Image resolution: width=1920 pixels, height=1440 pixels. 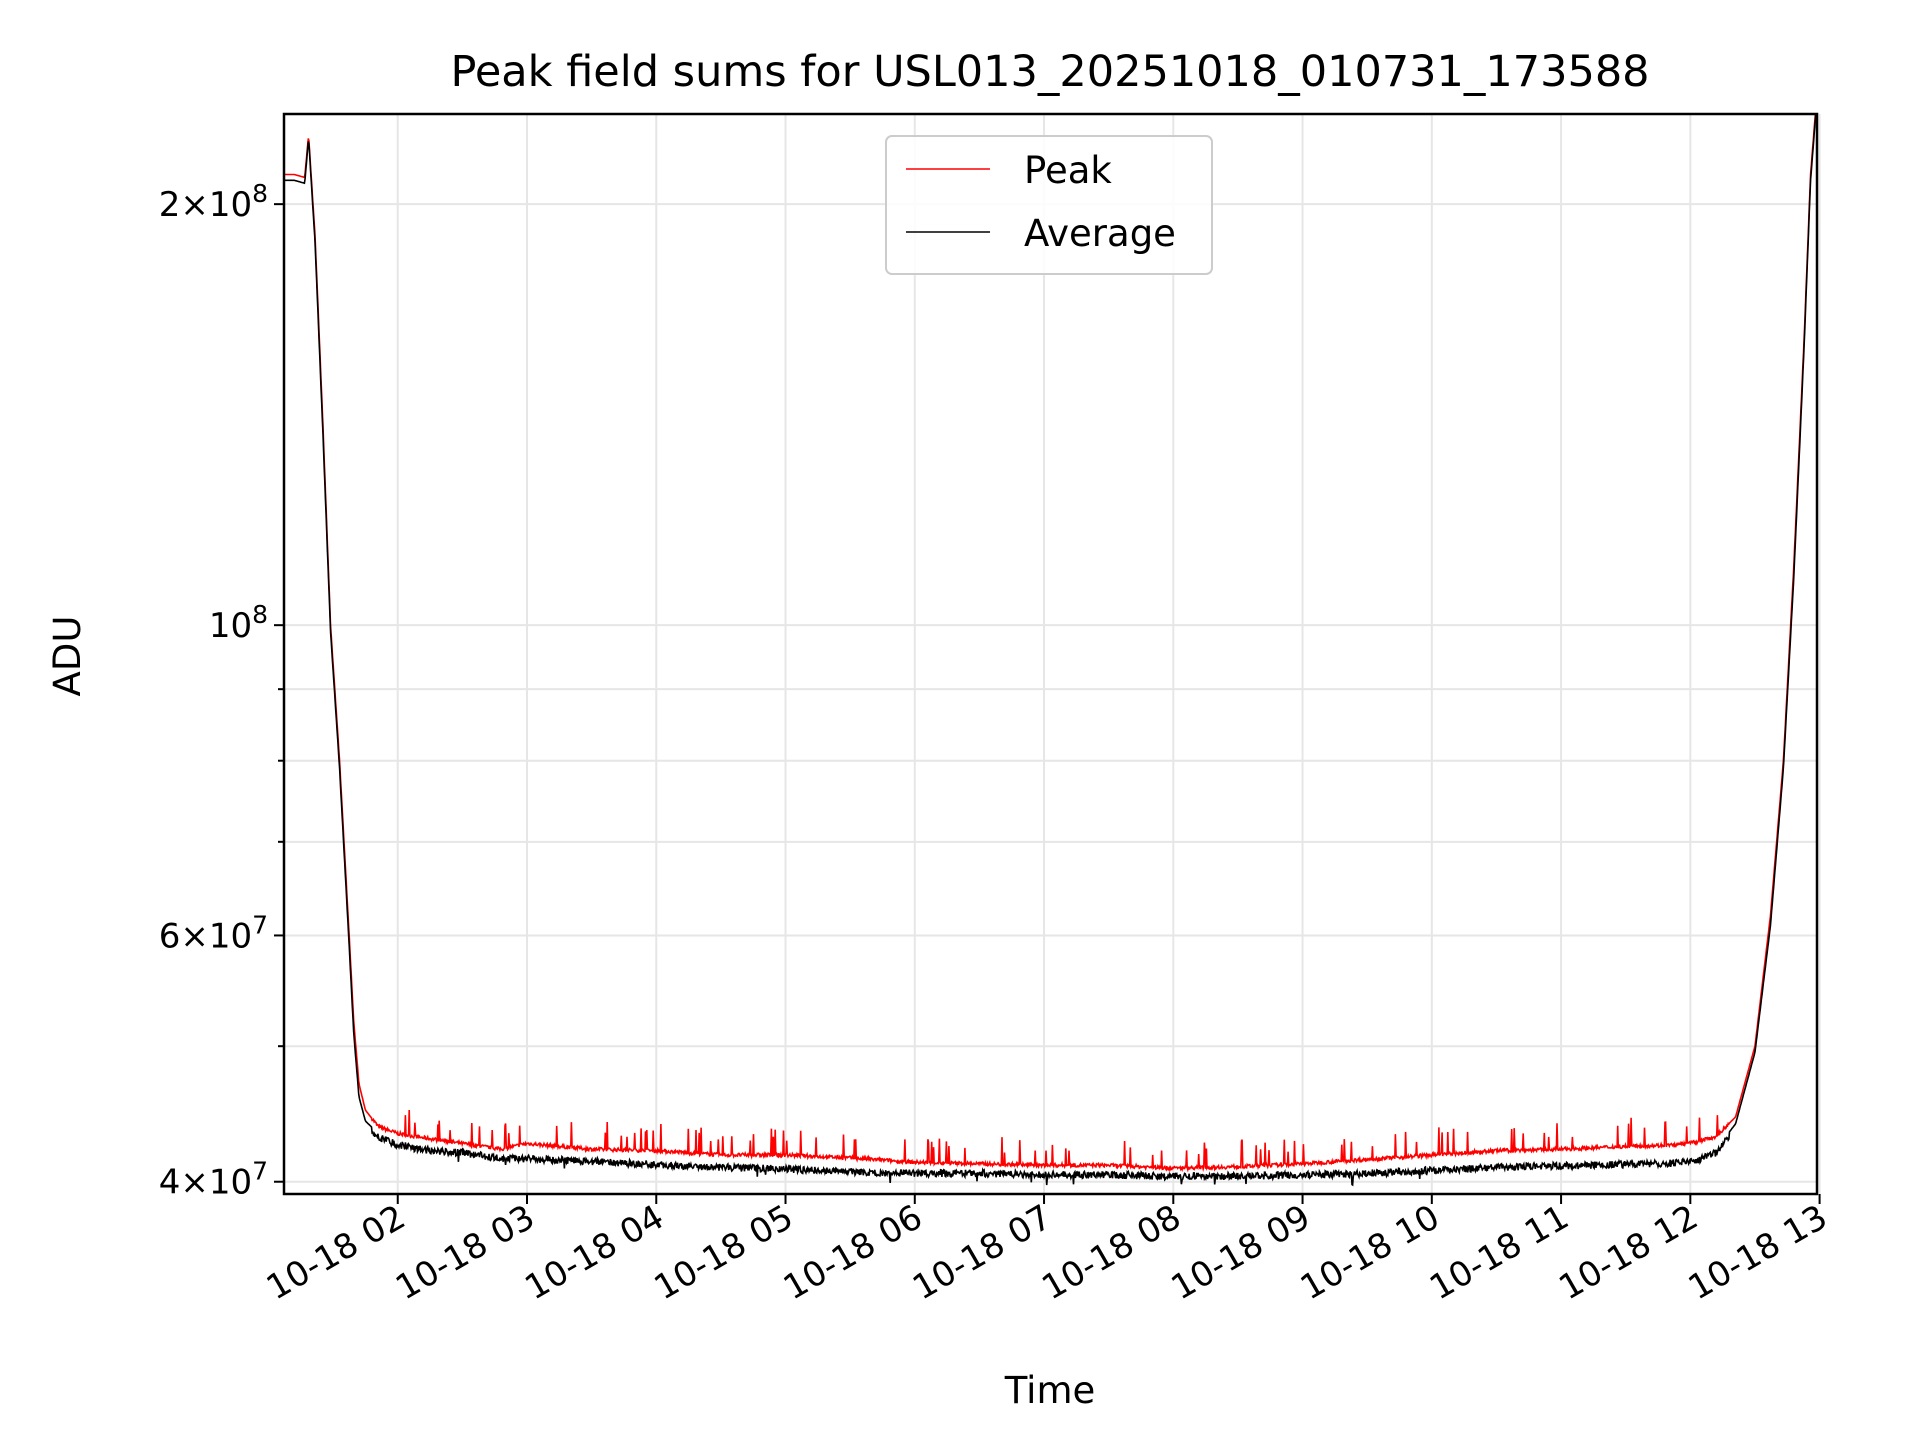 What do you see at coordinates (1050, 1390) in the screenshot?
I see `x-axis-label: Time` at bounding box center [1050, 1390].